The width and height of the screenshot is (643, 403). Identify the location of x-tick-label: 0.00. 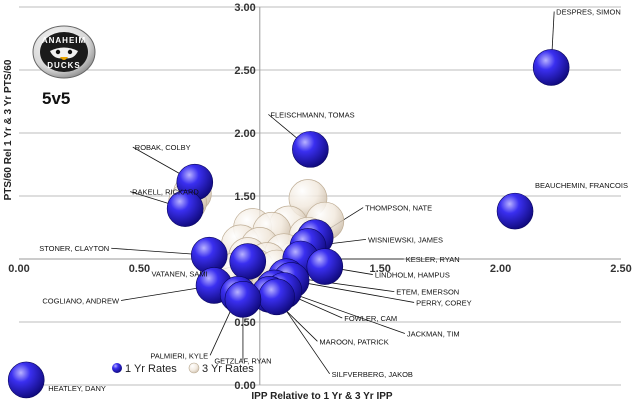
(18, 269).